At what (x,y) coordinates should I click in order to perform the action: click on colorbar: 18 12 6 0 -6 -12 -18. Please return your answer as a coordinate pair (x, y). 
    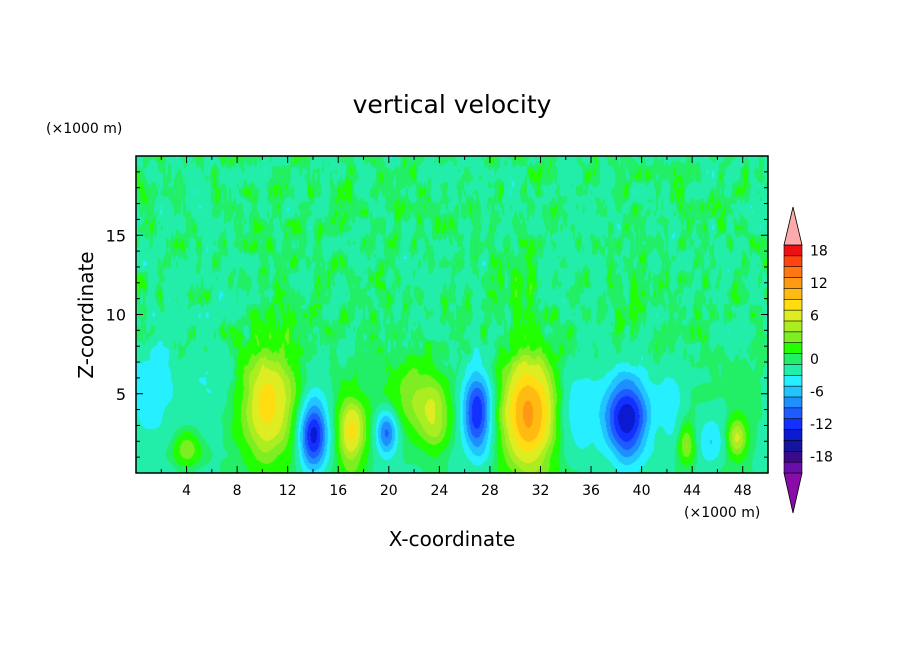
    Looking at the image, I should click on (808, 360).